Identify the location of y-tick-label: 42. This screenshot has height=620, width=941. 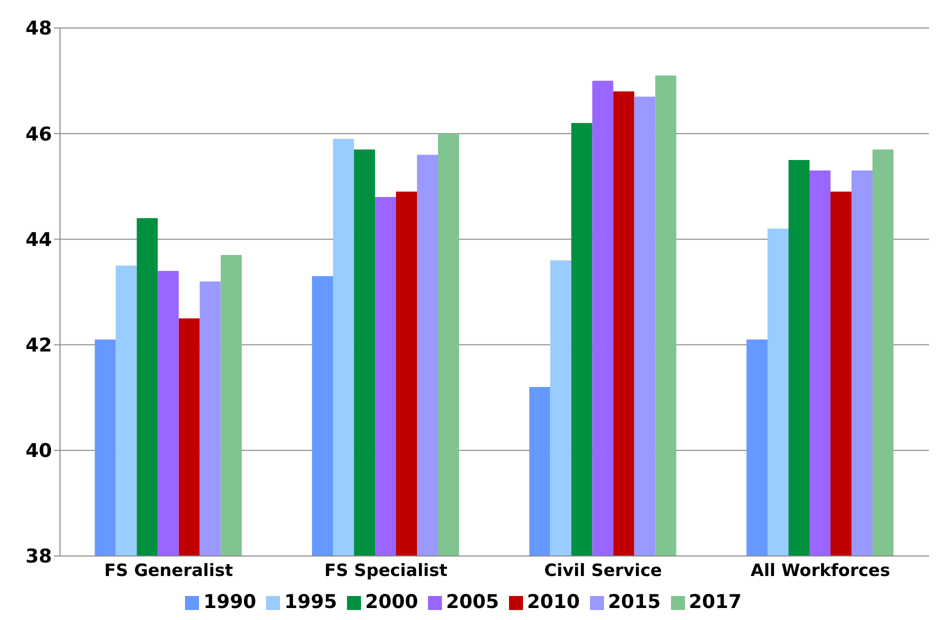
(39, 345).